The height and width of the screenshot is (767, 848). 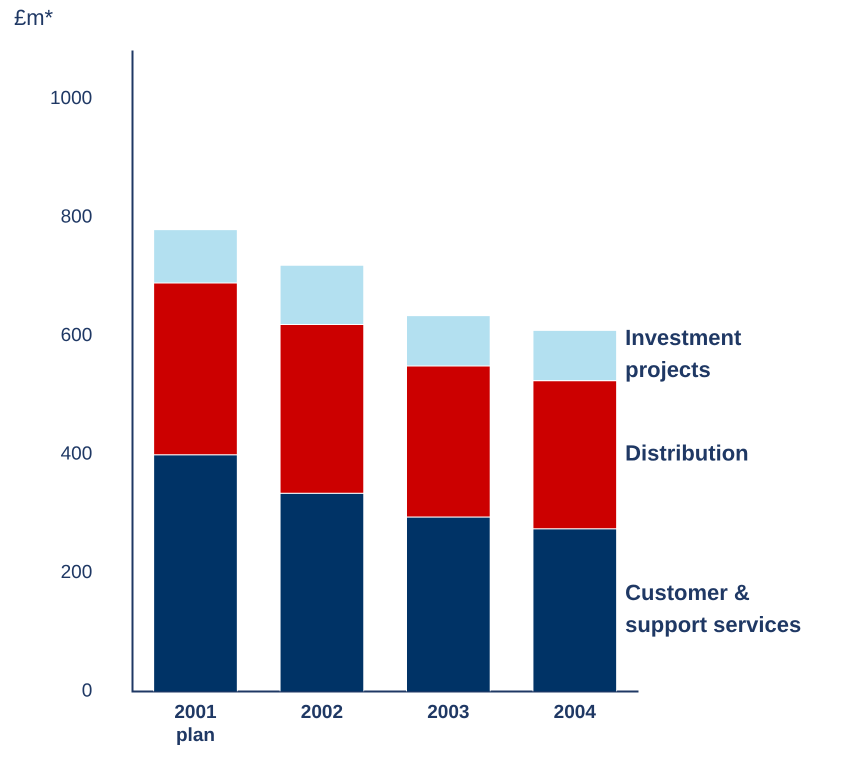 I want to click on series-label: Investment projects, so click(x=683, y=353).